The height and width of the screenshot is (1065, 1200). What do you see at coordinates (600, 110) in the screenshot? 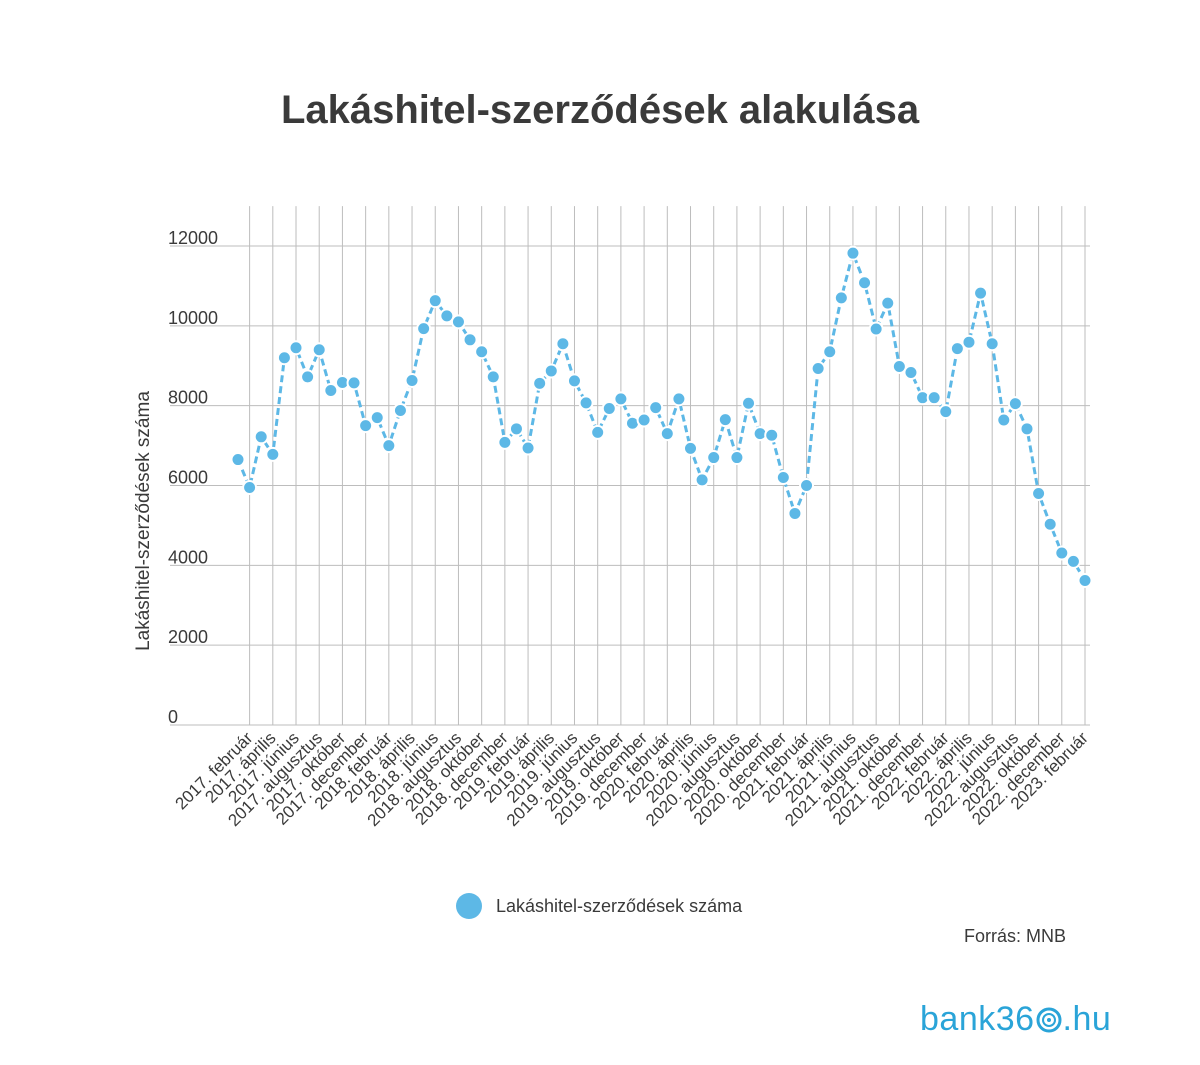
I see `chart-title: Lakáshitel-szerződések alakulása` at bounding box center [600, 110].